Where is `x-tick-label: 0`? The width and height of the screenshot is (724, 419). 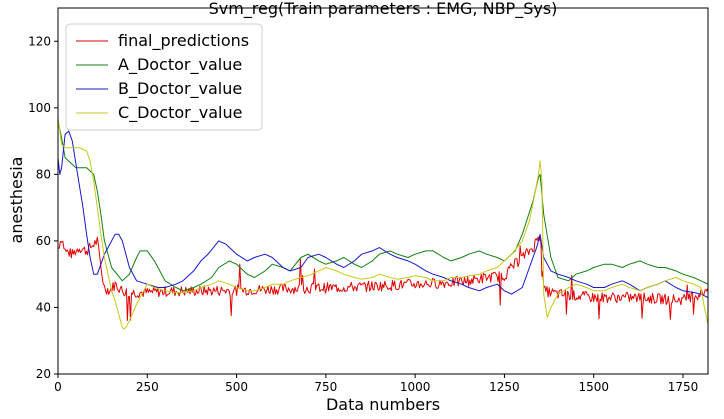 x-tick-label: 0 is located at coordinates (58, 387).